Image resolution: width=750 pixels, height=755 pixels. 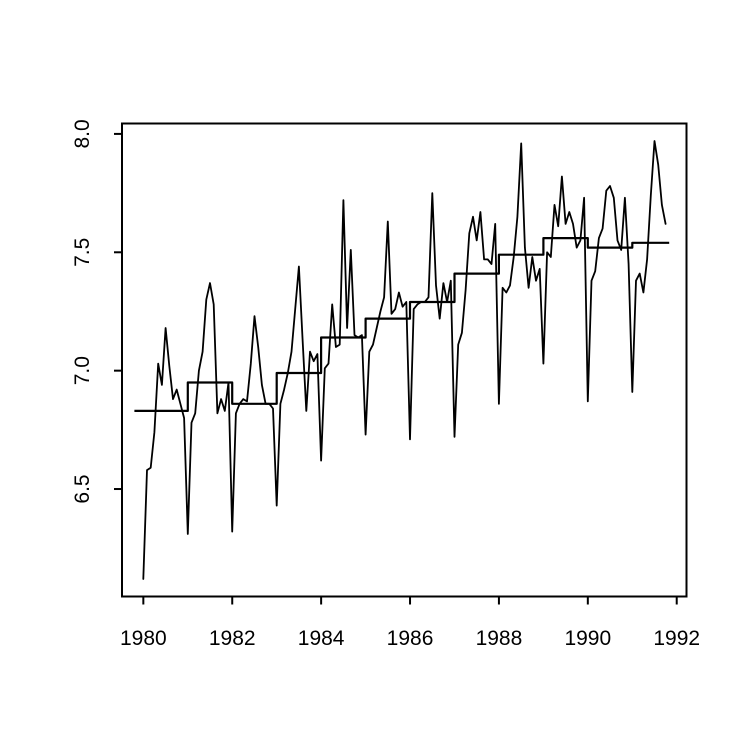 What do you see at coordinates (676, 638) in the screenshot?
I see `x-tick-label: 1992` at bounding box center [676, 638].